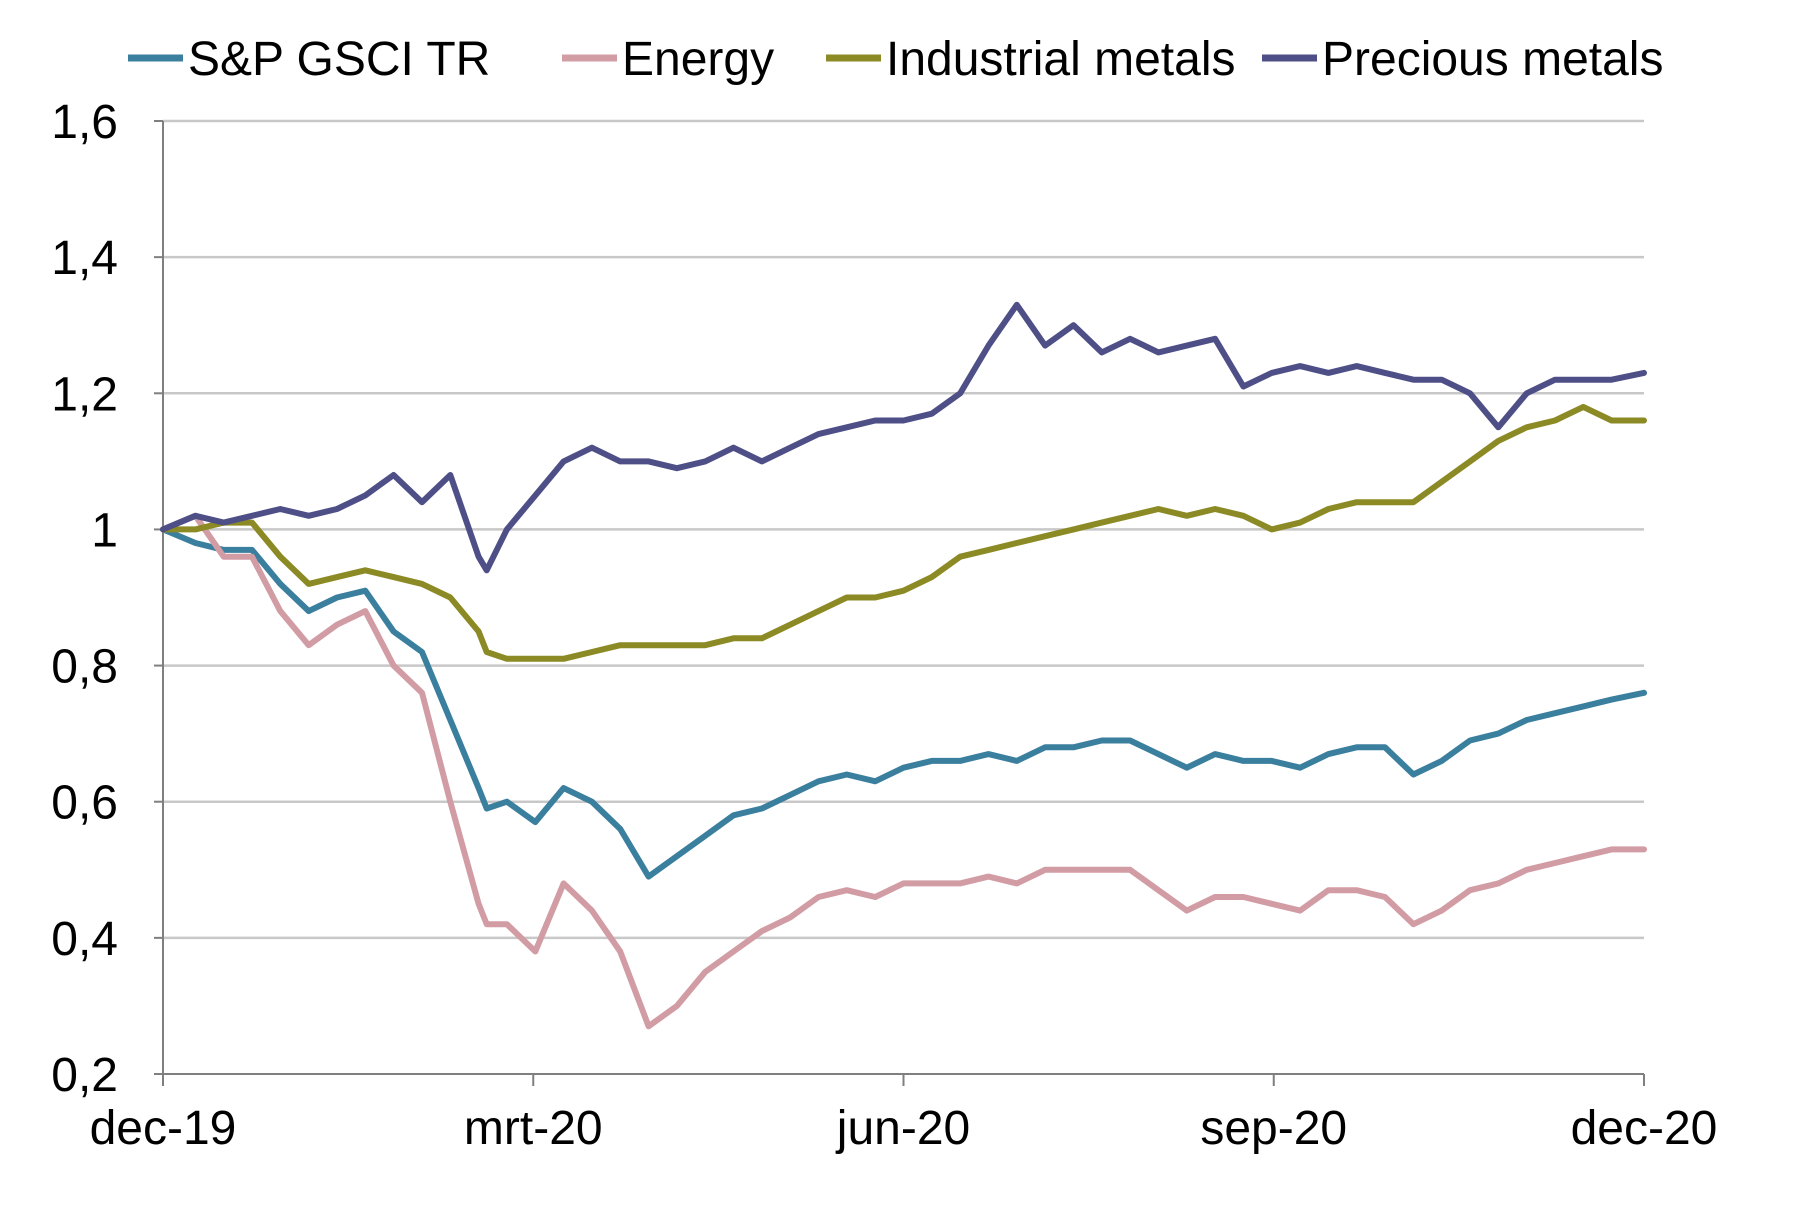 This screenshot has height=1209, width=1806. Describe the element at coordinates (84, 1075) in the screenshot. I see `y-tick-label: 0,2` at that location.